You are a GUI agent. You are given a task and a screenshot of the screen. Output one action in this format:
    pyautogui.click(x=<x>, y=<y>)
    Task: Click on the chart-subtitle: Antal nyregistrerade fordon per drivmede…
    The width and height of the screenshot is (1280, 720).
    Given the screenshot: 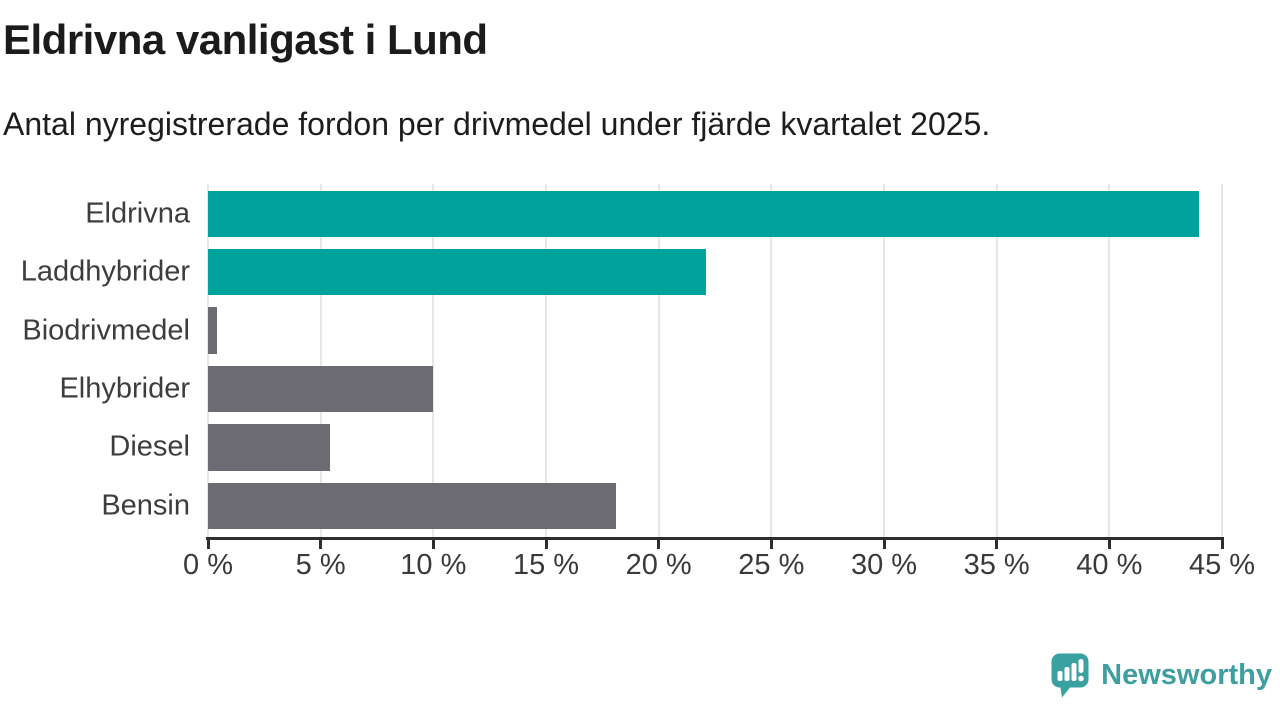 What is the action you would take?
    pyautogui.click(x=497, y=124)
    